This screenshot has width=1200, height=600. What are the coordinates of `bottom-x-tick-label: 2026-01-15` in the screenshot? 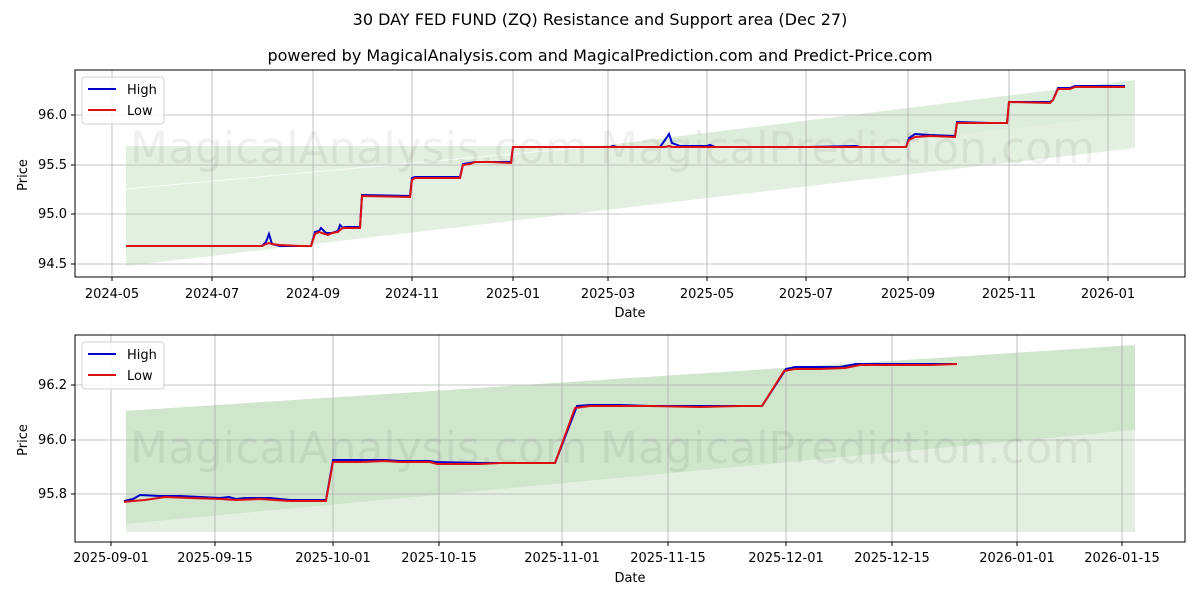 It's located at (1122, 558).